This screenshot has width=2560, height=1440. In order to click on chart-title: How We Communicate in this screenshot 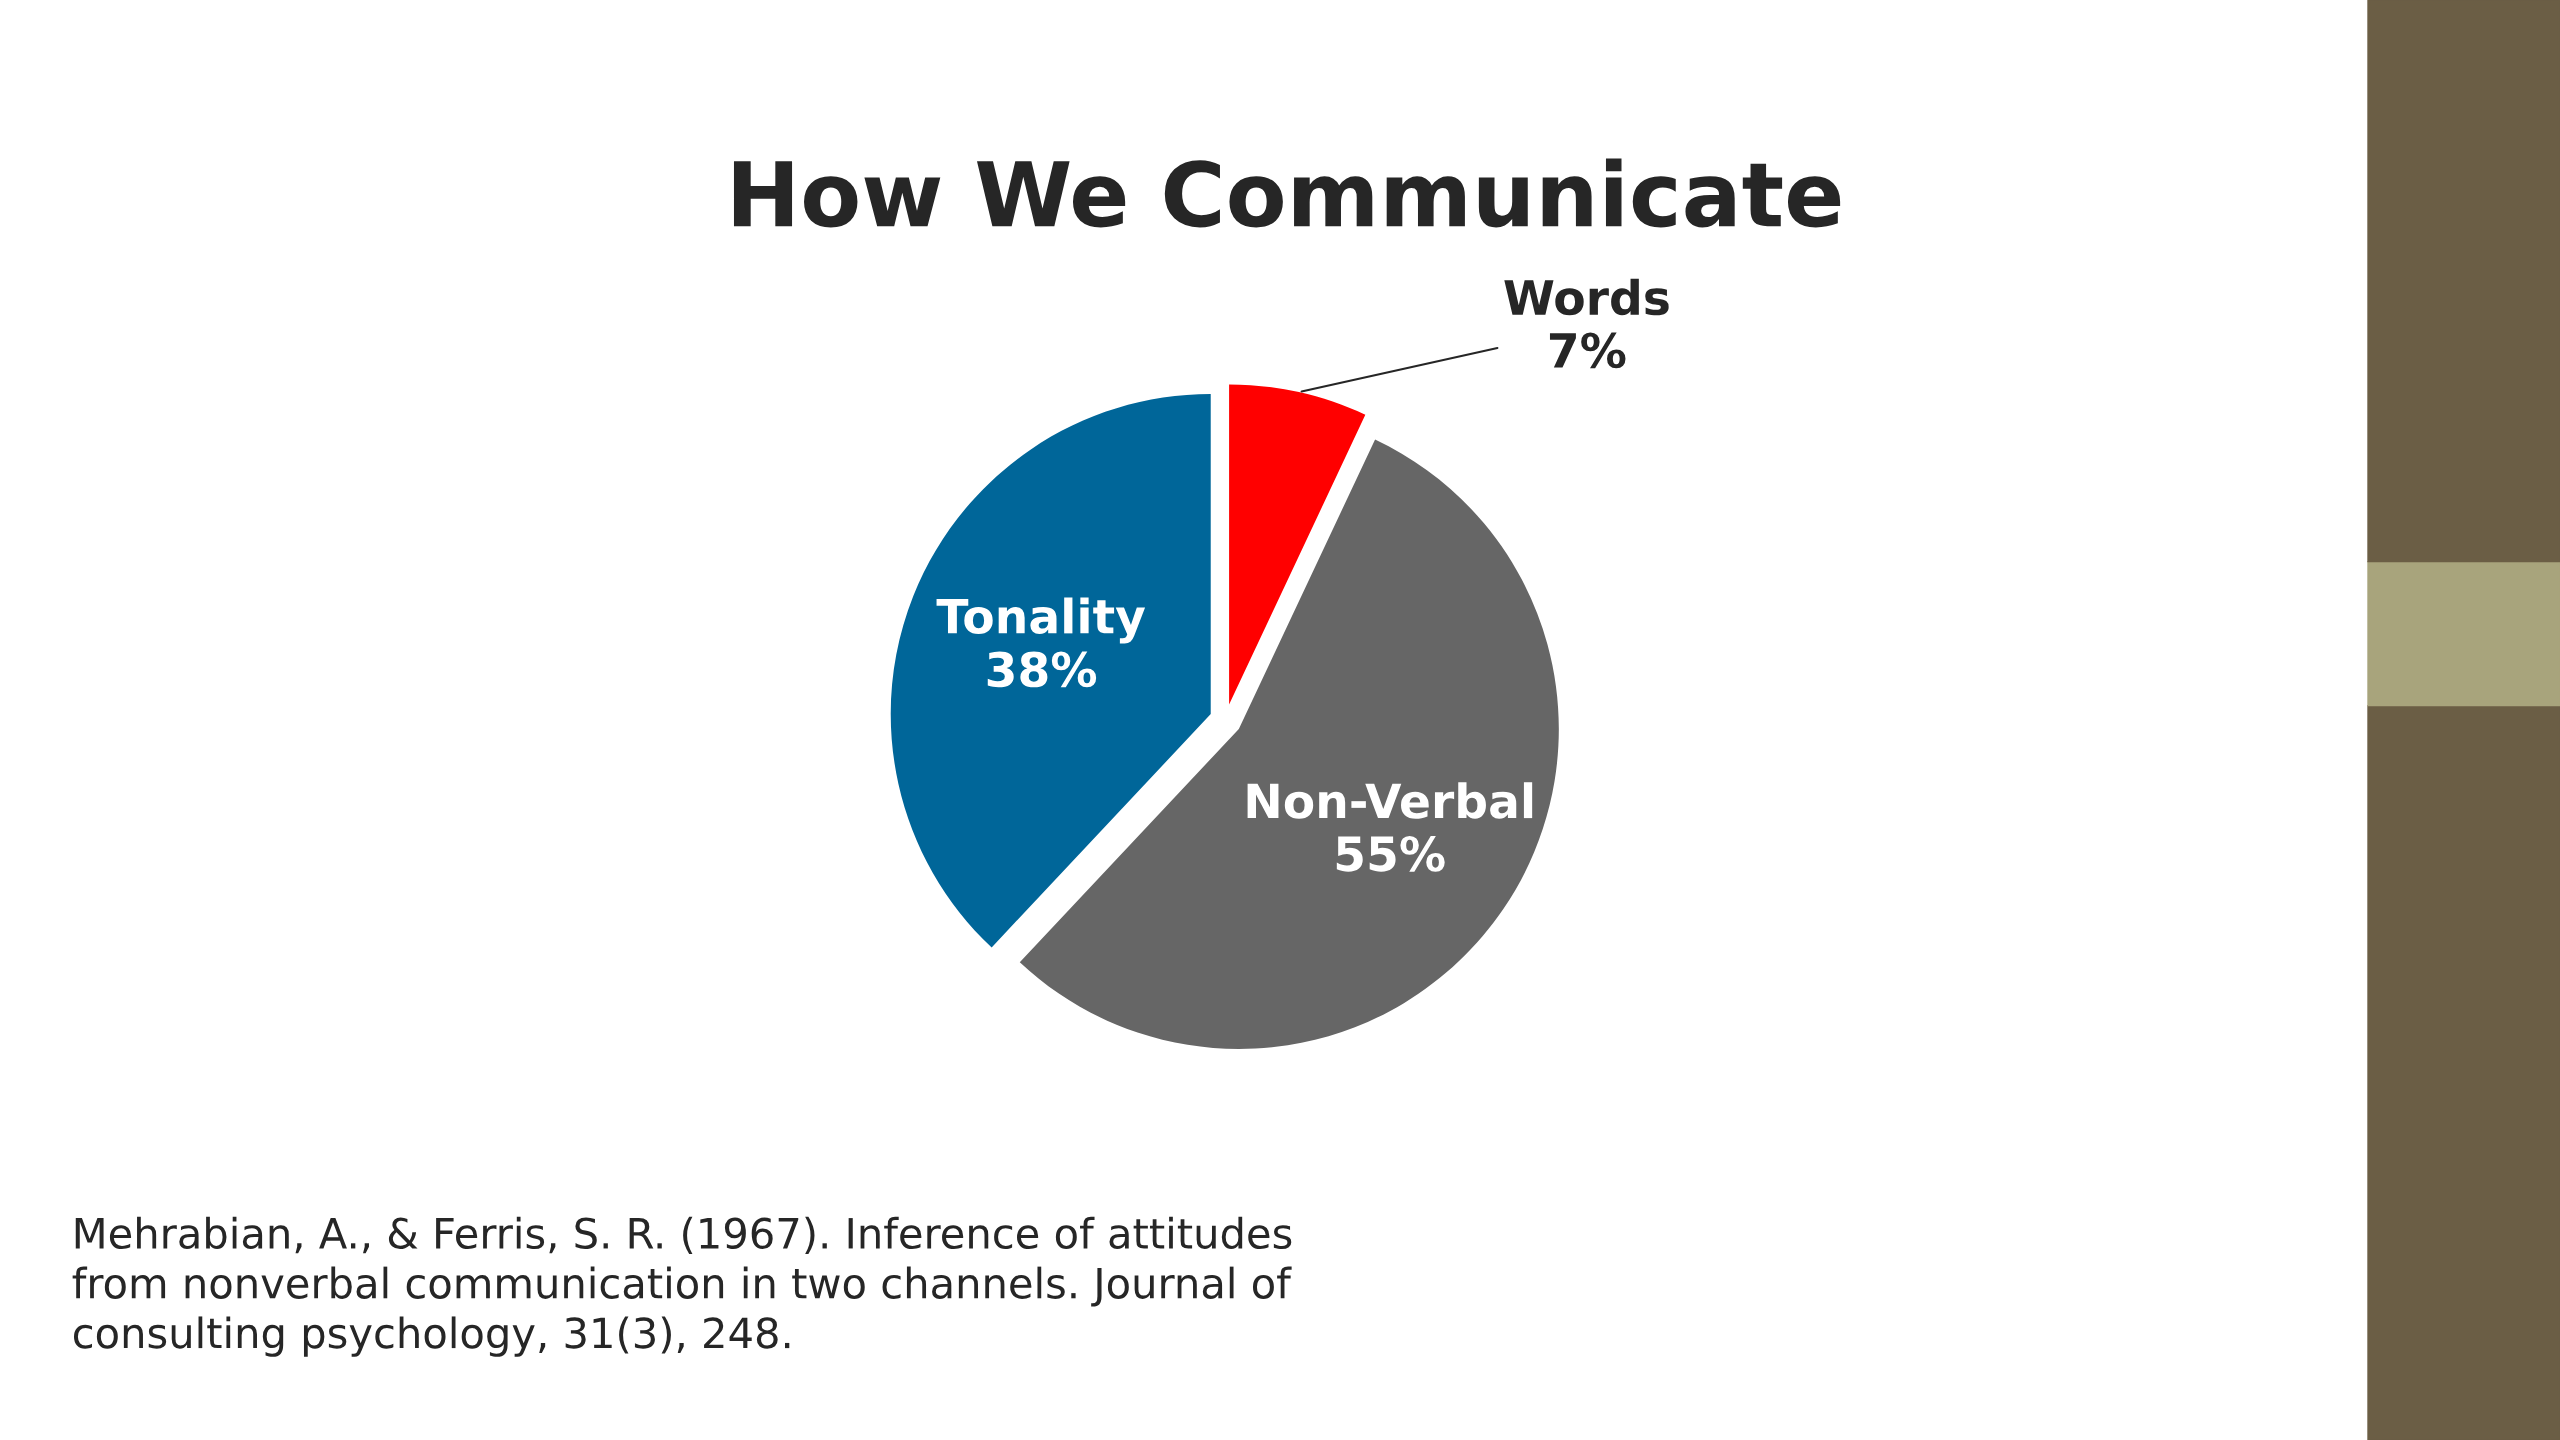, I will do `click(1287, 193)`.